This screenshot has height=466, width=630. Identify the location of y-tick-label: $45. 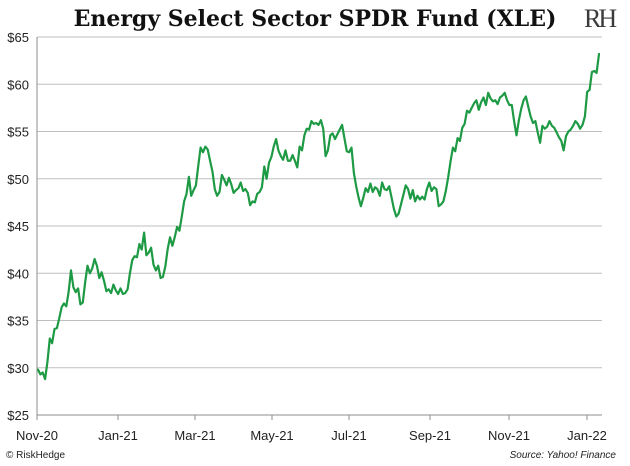
(18, 226).